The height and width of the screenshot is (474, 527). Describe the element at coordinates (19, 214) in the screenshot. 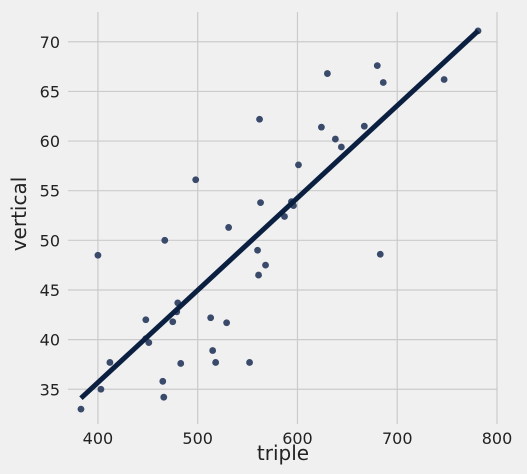

I see `y-axis-label: vertical` at that location.